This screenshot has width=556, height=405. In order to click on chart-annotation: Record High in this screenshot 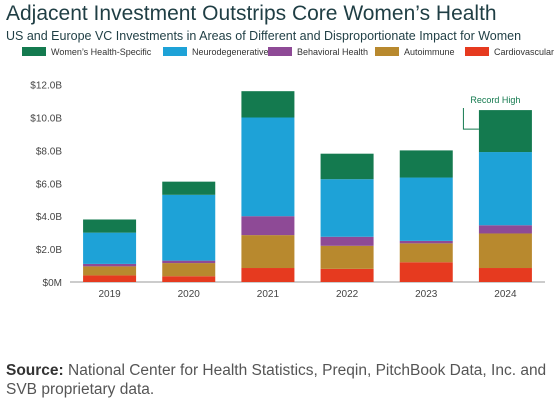, I will do `click(491, 112)`.